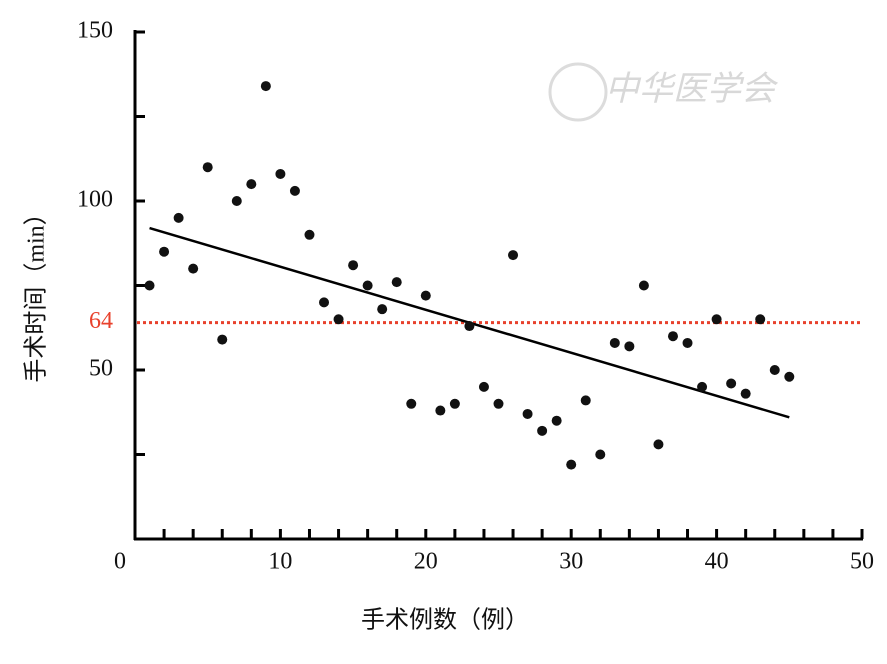 This screenshot has width=887, height=664. Describe the element at coordinates (95, 200) in the screenshot. I see `y-tick-label: 100` at that location.